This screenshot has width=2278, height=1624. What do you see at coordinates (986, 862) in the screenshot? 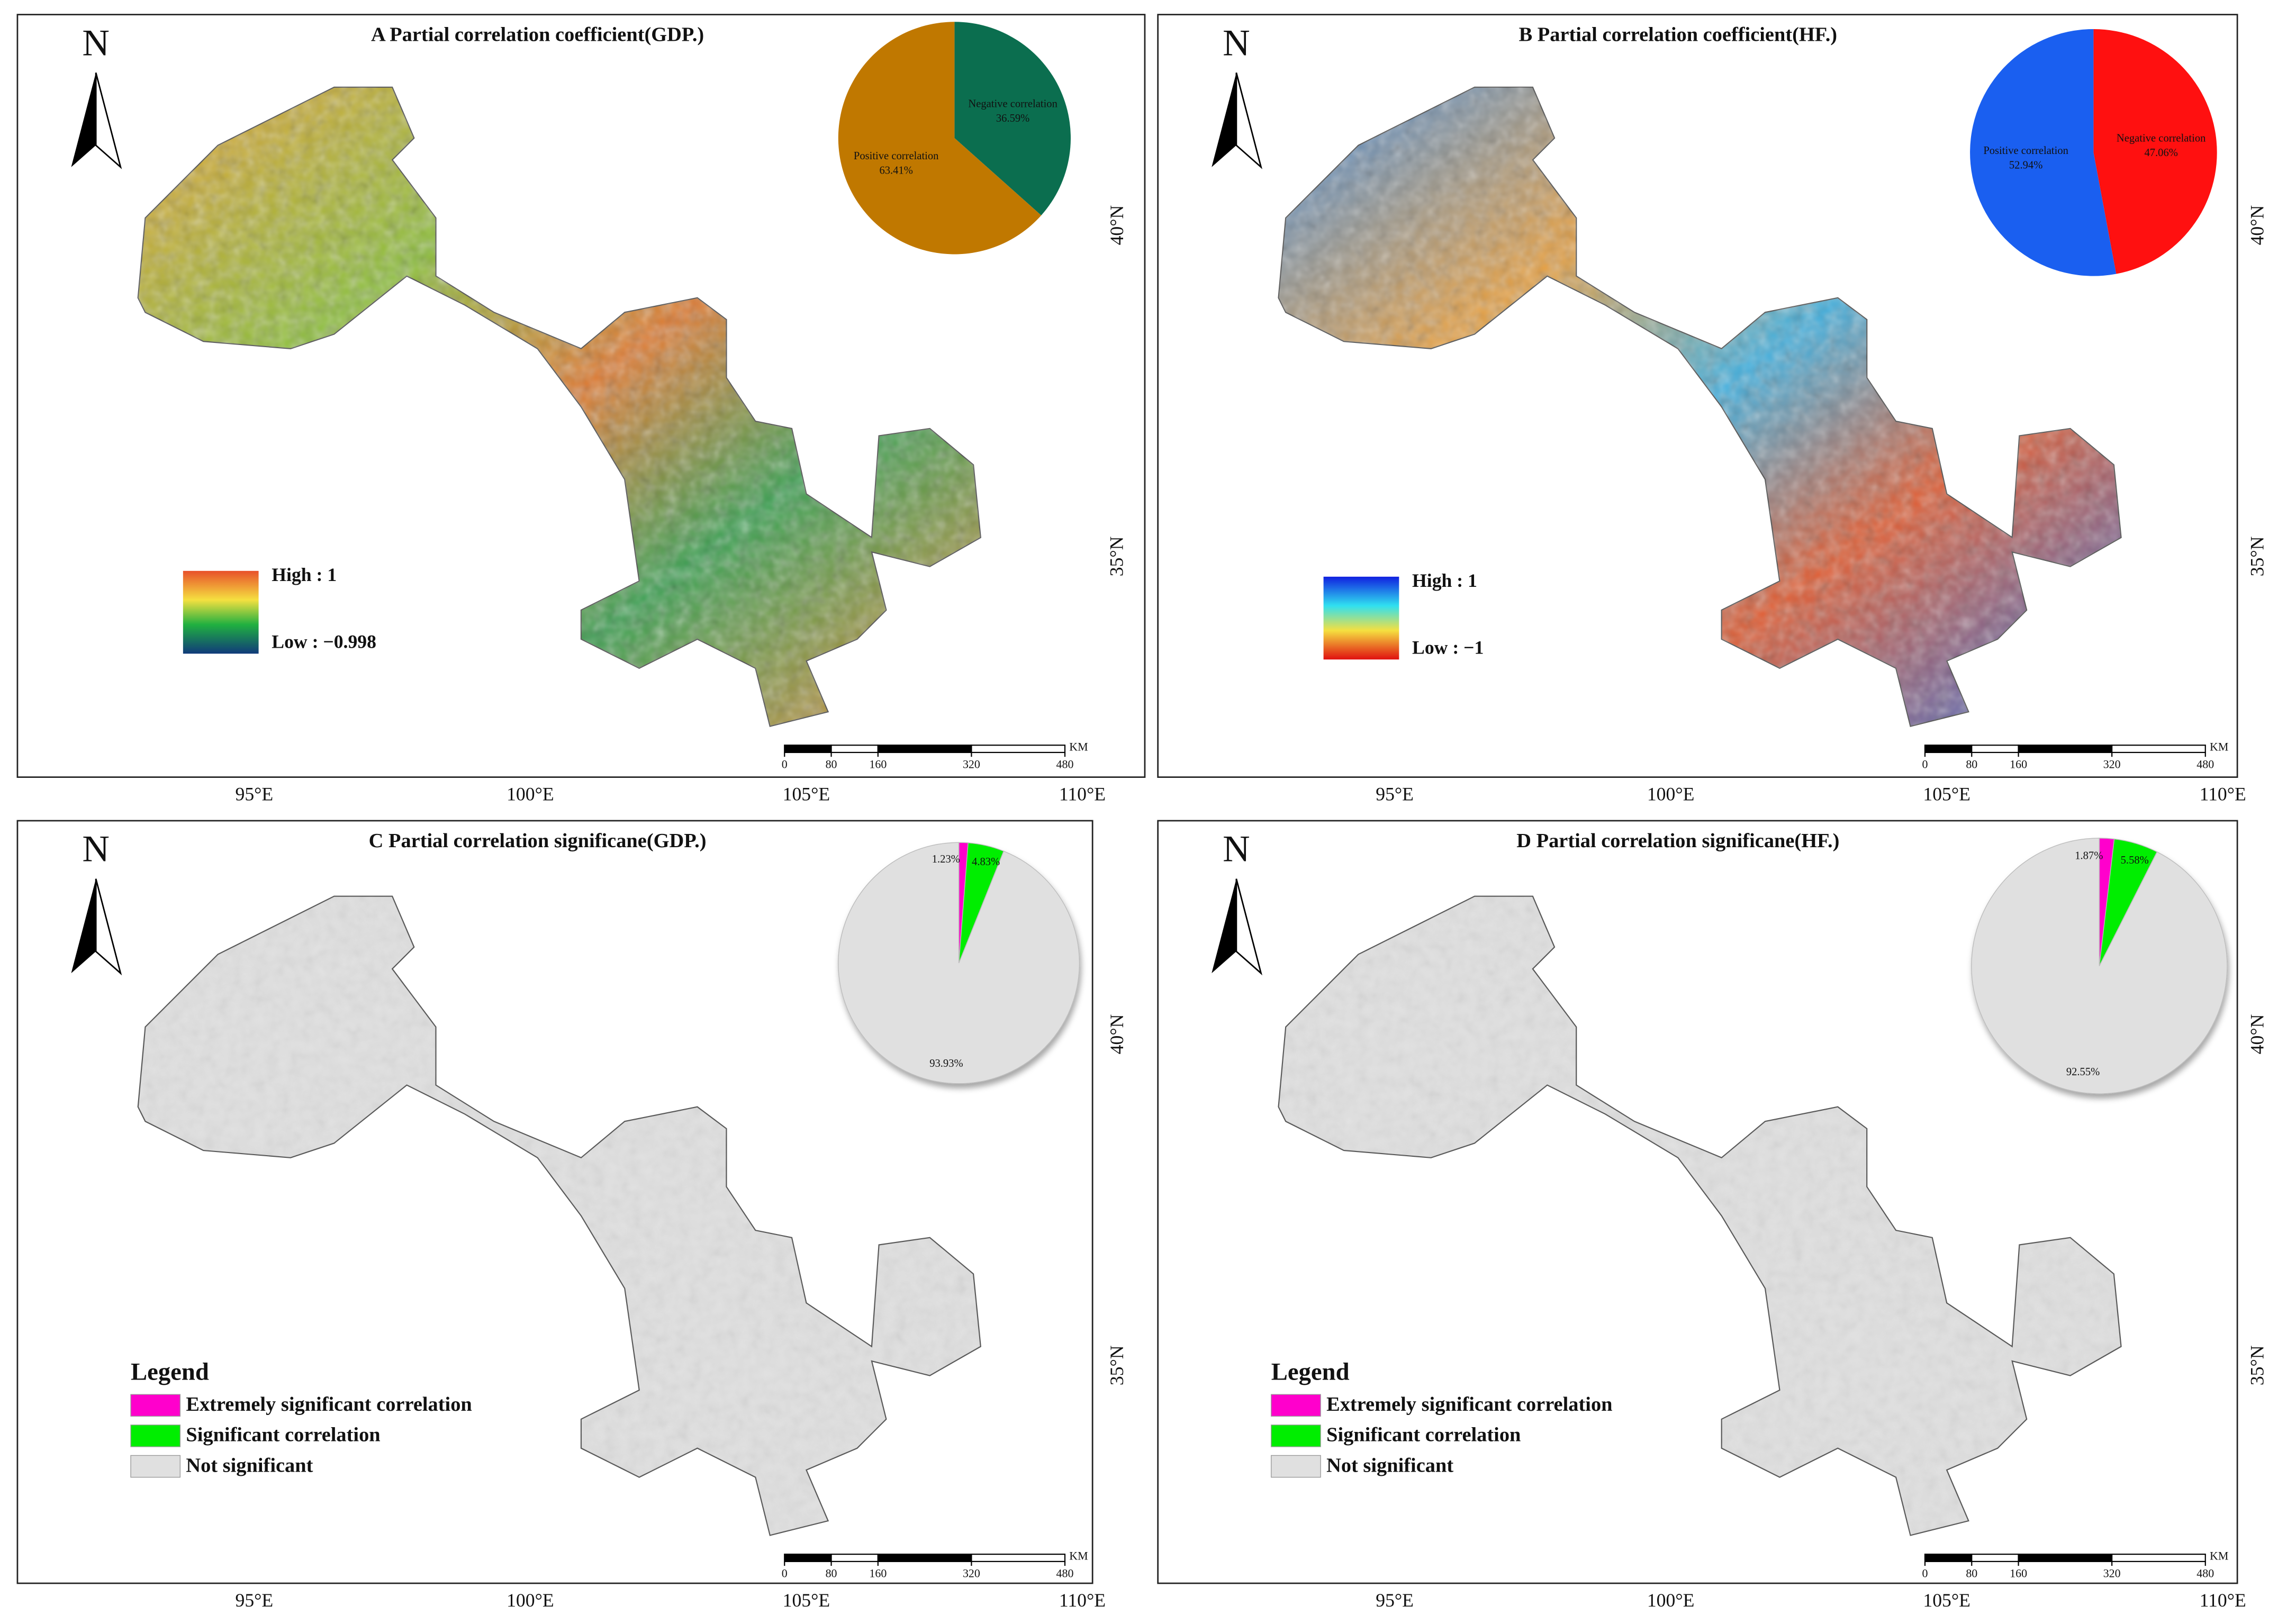
I see `pie-value-label: 4.83%` at bounding box center [986, 862].